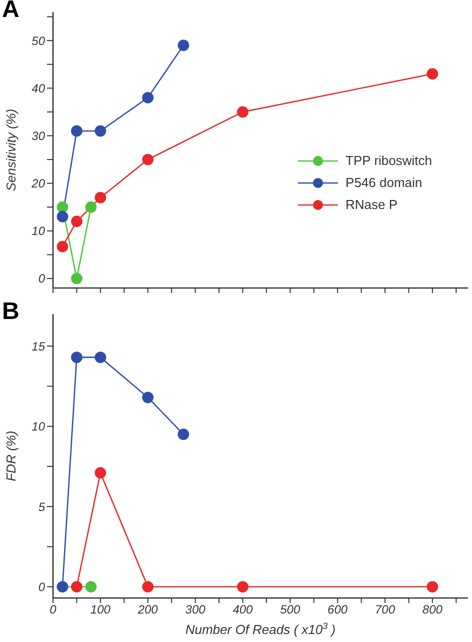 The height and width of the screenshot is (642, 472). Describe the element at coordinates (11, 312) in the screenshot. I see `chart-title: B` at that location.